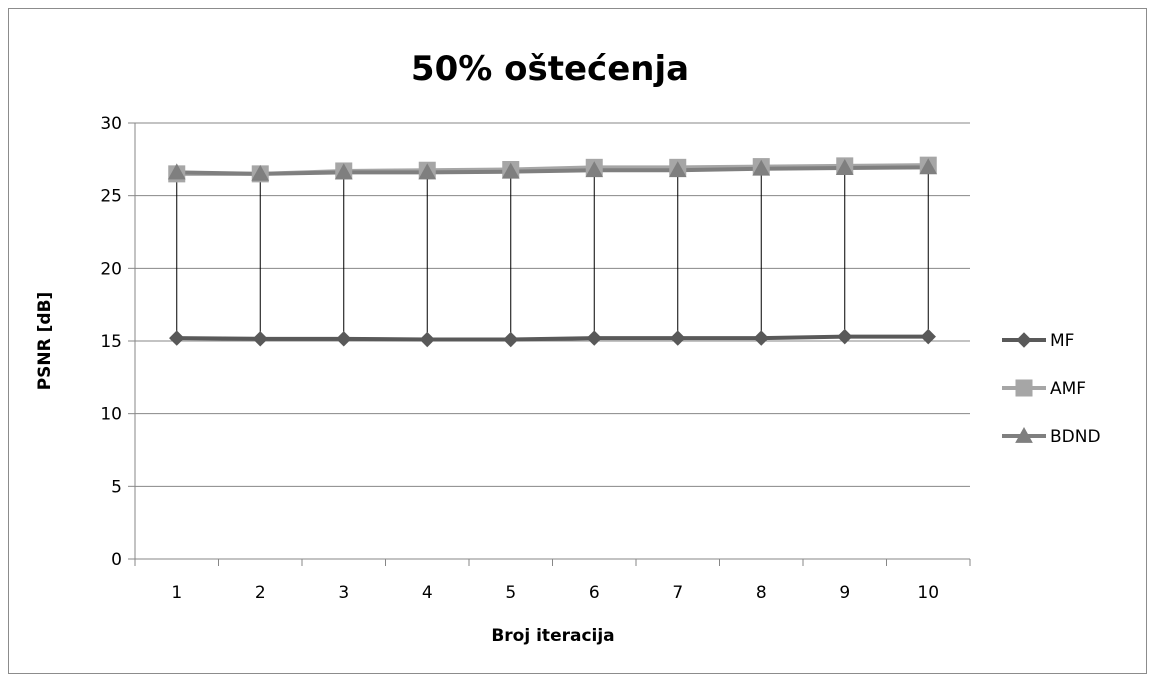 The width and height of the screenshot is (1151, 676). I want to click on legend-label-amf: AMF, so click(1068, 389).